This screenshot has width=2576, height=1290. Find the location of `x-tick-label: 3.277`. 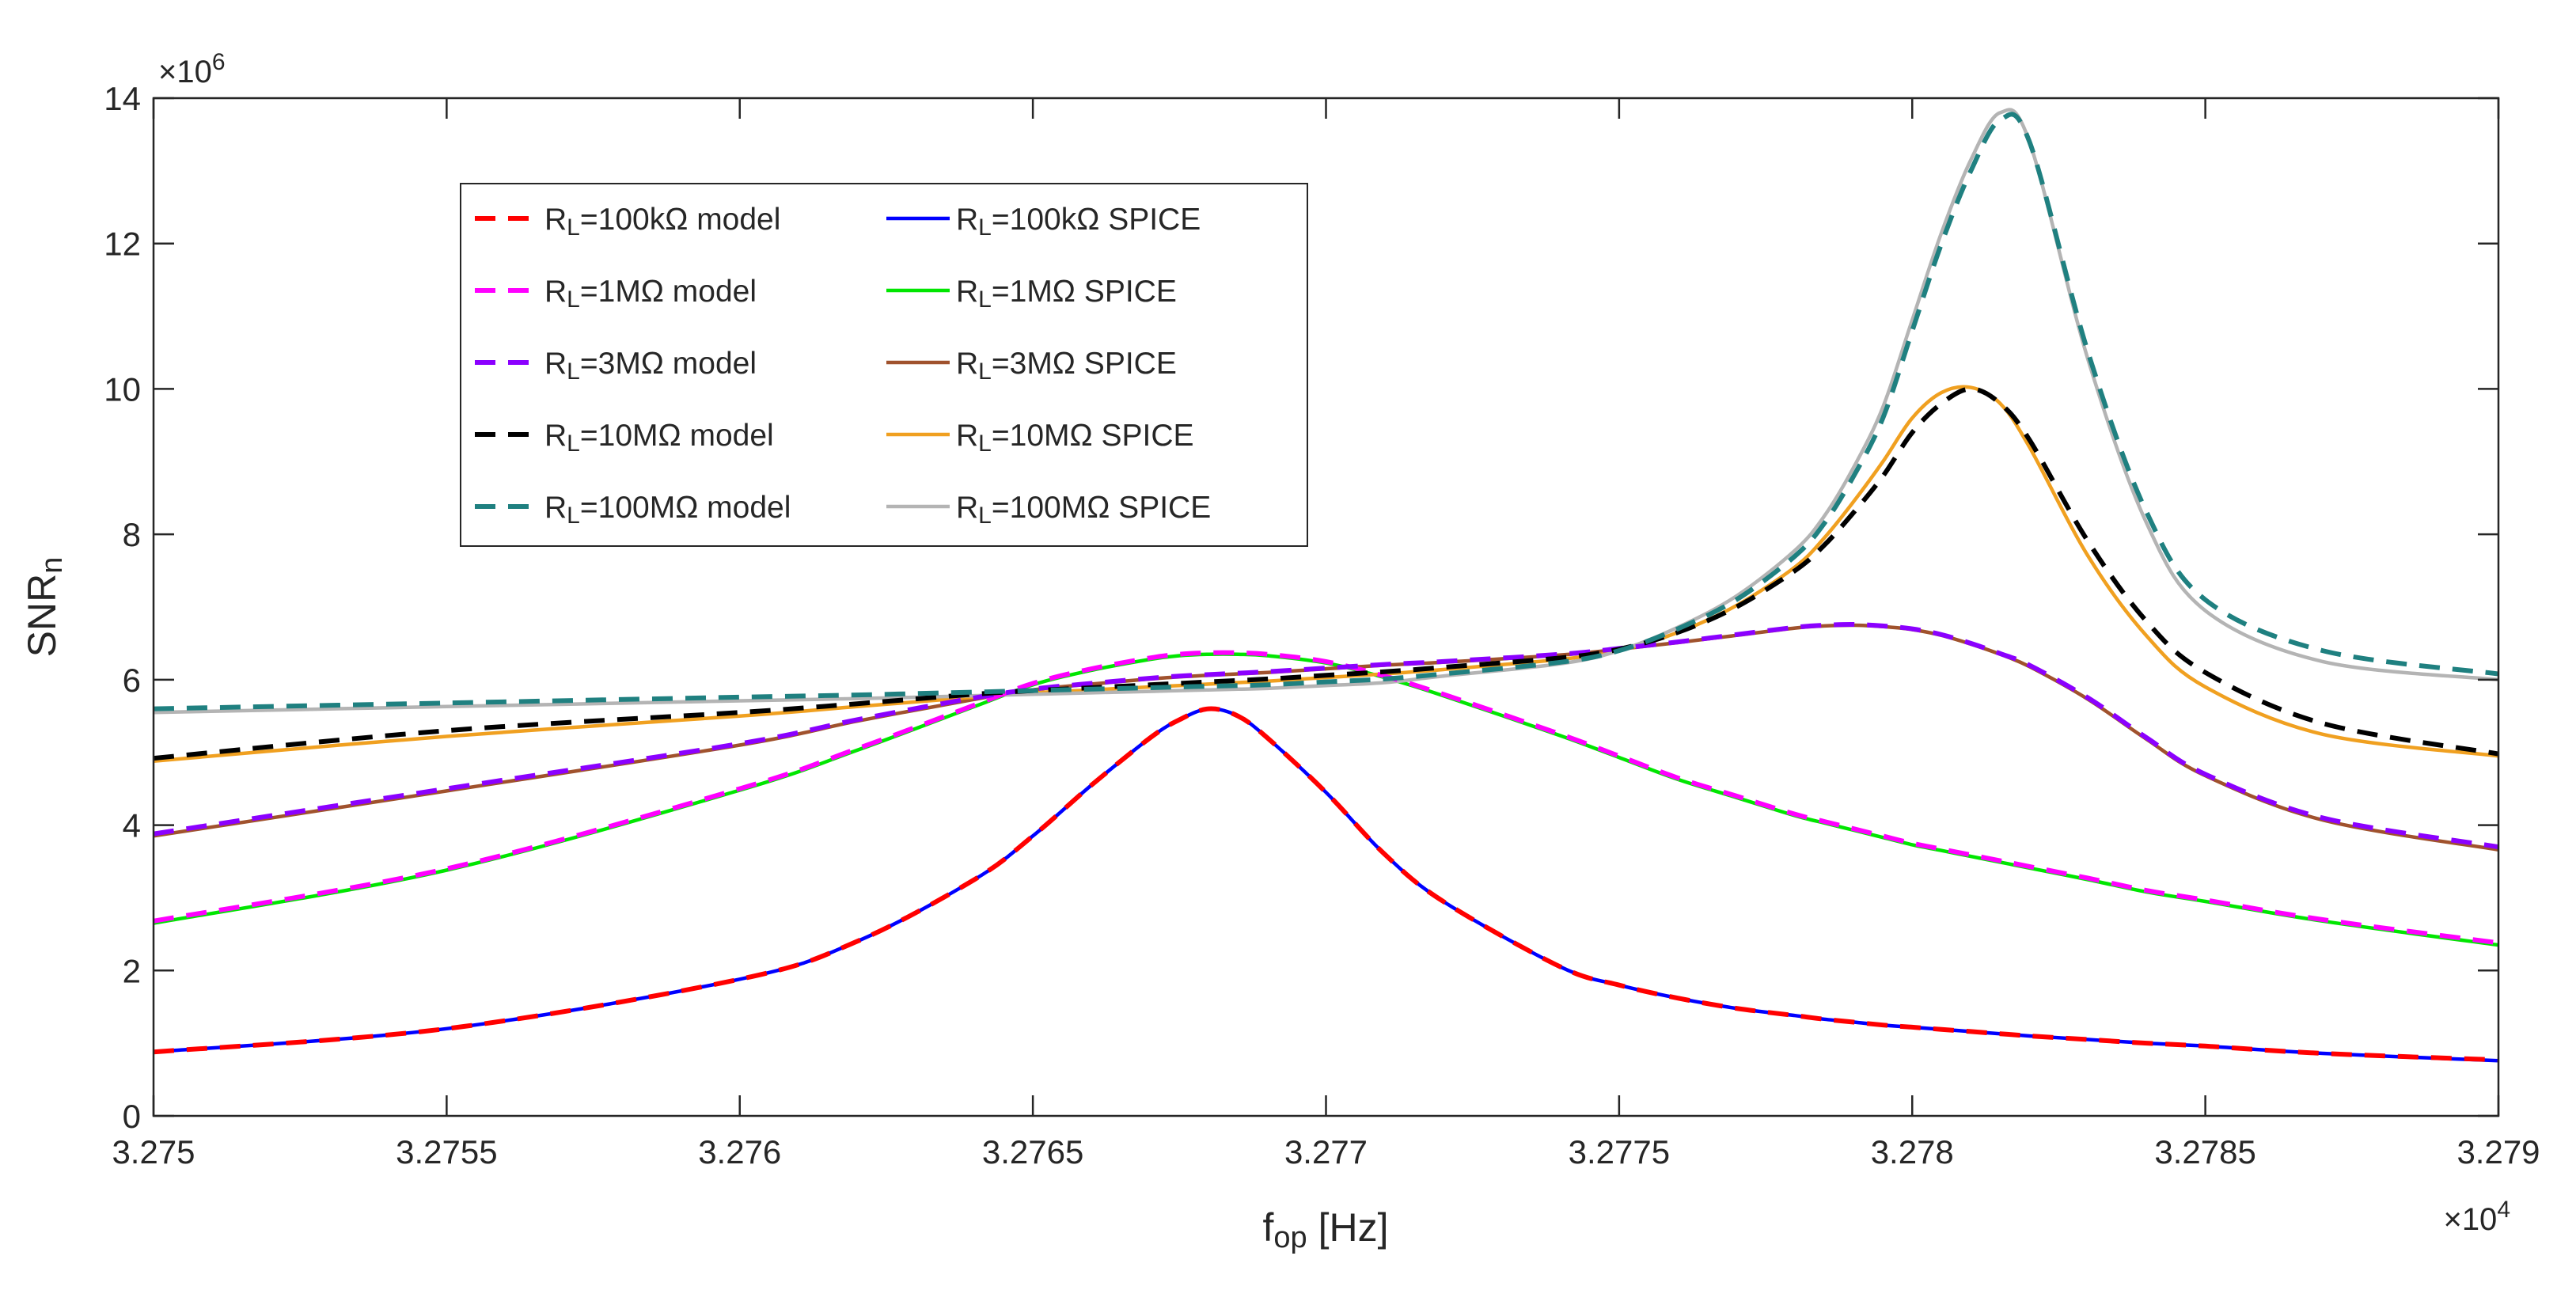

x-tick-label: 3.277 is located at coordinates (1326, 1151).